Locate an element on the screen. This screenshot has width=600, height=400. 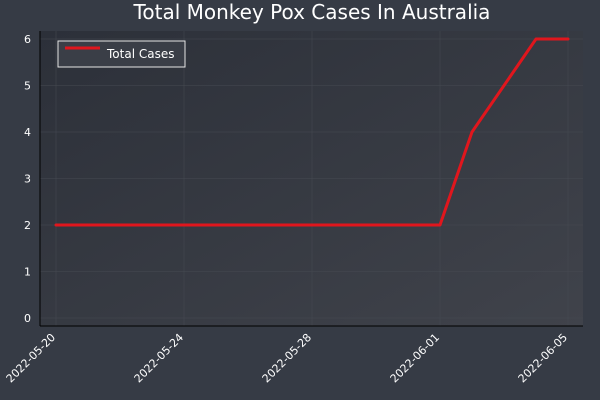
y-tick-label: 3 is located at coordinates (27, 179).